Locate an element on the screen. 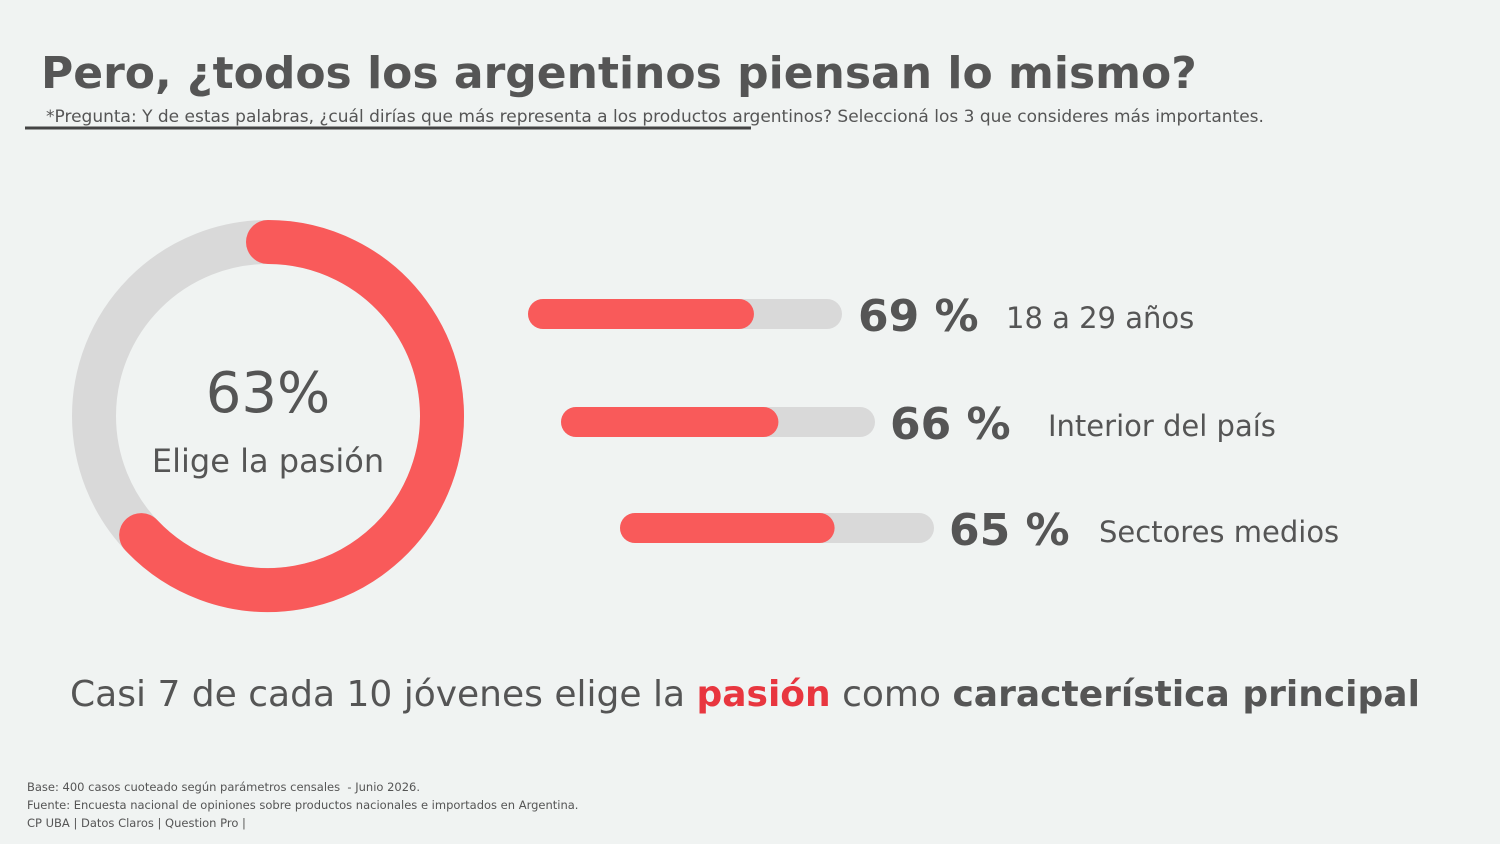 The width and height of the screenshot is (1500, 844). headline-part: característica principal is located at coordinates (1185, 694).